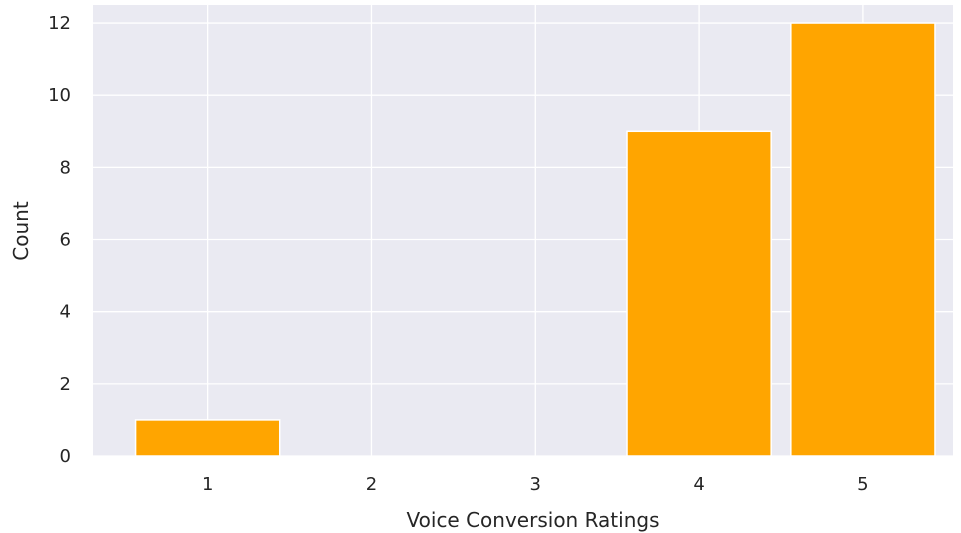 The width and height of the screenshot is (961, 533). What do you see at coordinates (533, 520) in the screenshot?
I see `x-axis-label: Voice Conversion Ratings` at bounding box center [533, 520].